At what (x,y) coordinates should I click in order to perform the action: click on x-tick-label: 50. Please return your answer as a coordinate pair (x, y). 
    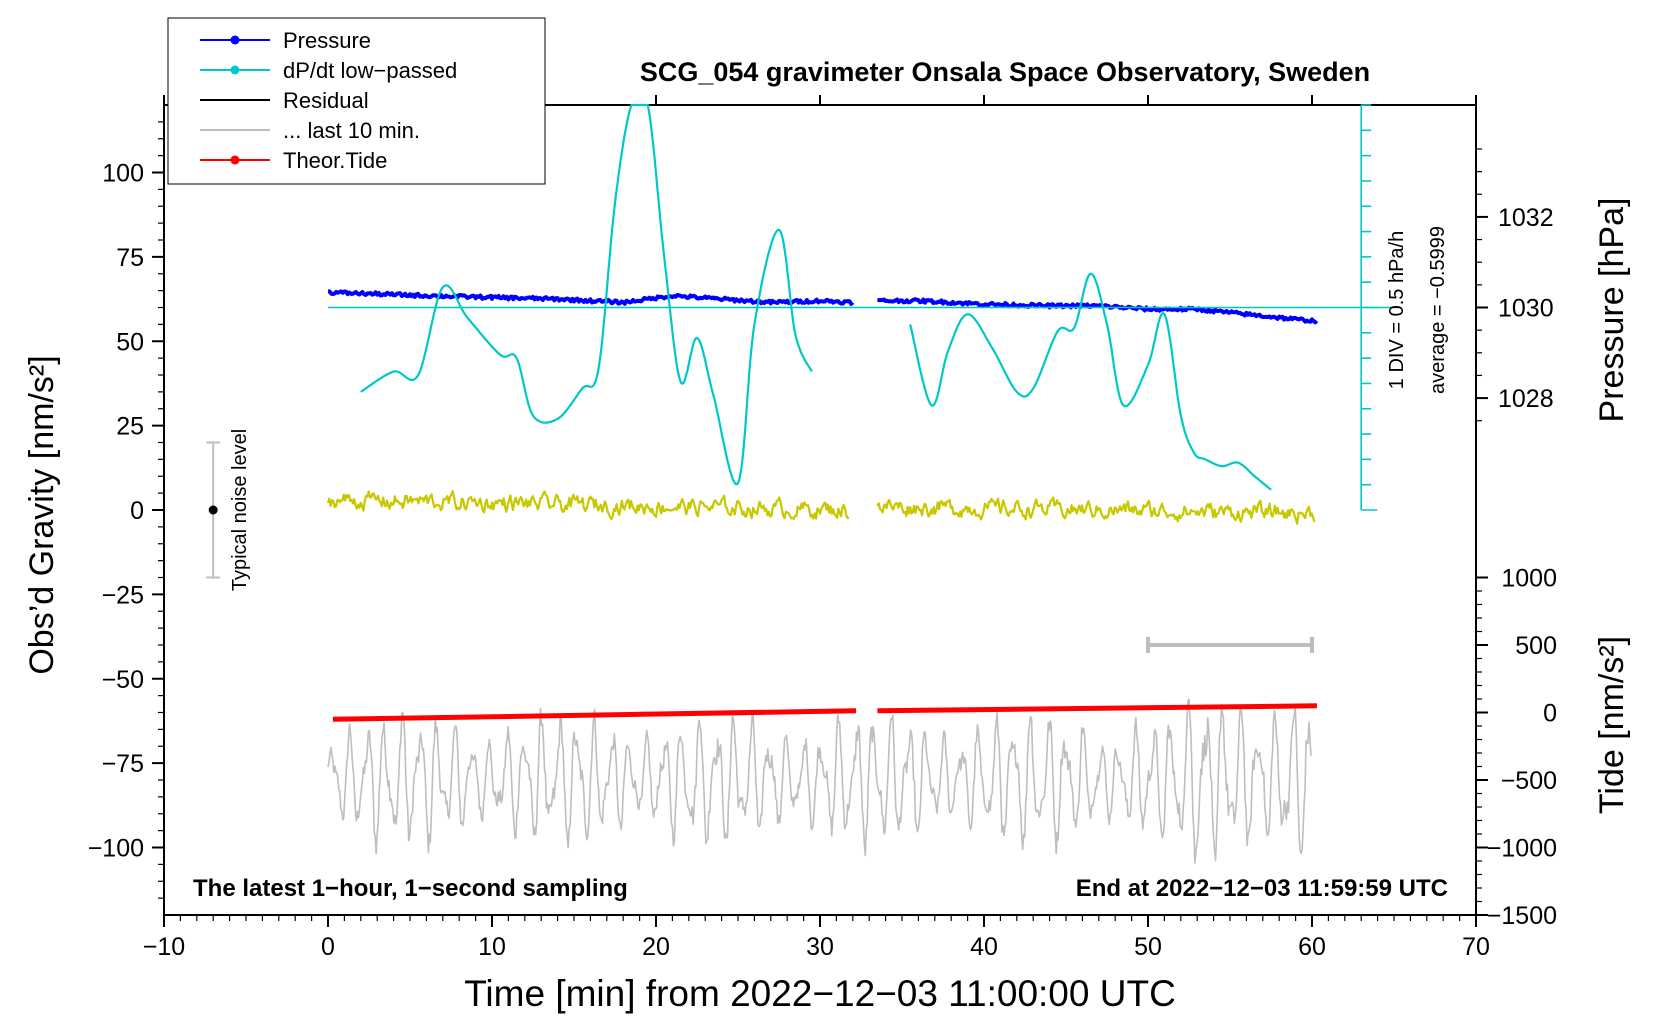
    Looking at the image, I should click on (1148, 947).